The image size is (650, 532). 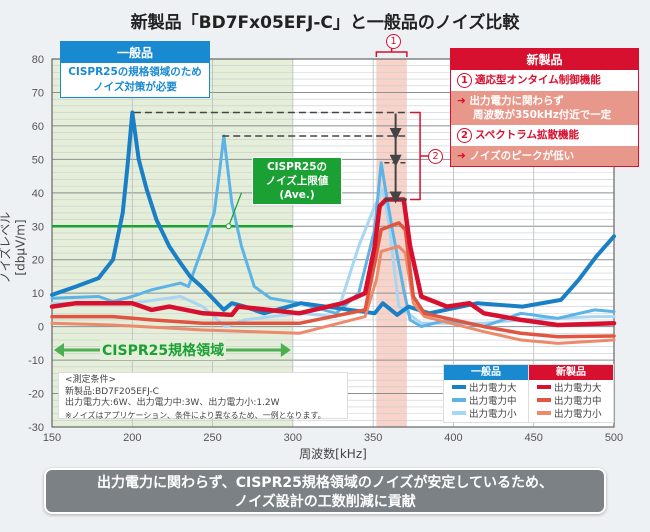 I want to click on limit-callout: CISPR25の ノイズ上限値 (Ave.), so click(x=297, y=181).